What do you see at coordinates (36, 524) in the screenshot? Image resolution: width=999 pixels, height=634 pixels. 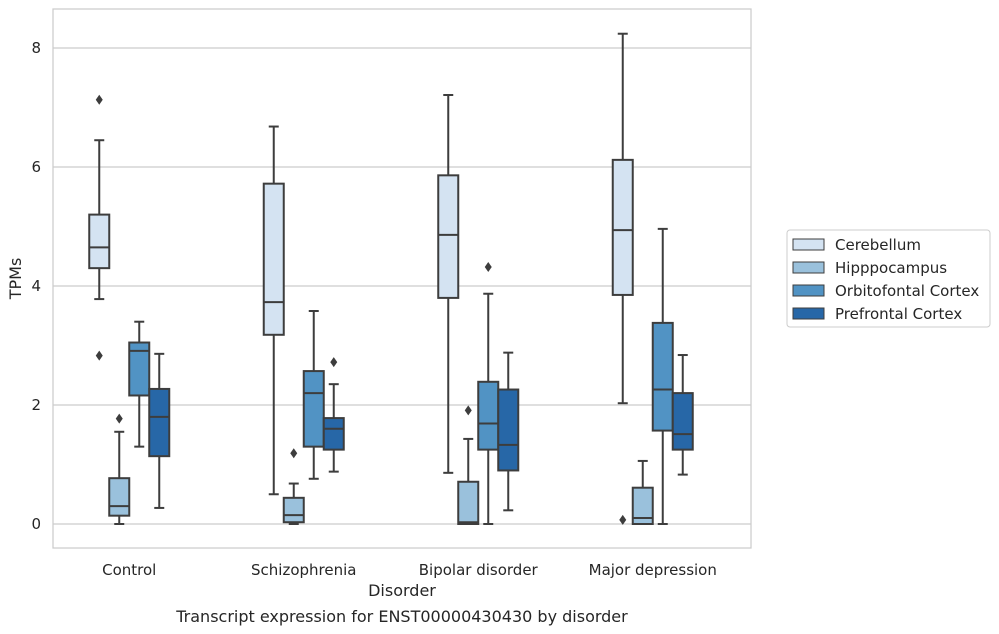 I see `y-tick-label: 0` at bounding box center [36, 524].